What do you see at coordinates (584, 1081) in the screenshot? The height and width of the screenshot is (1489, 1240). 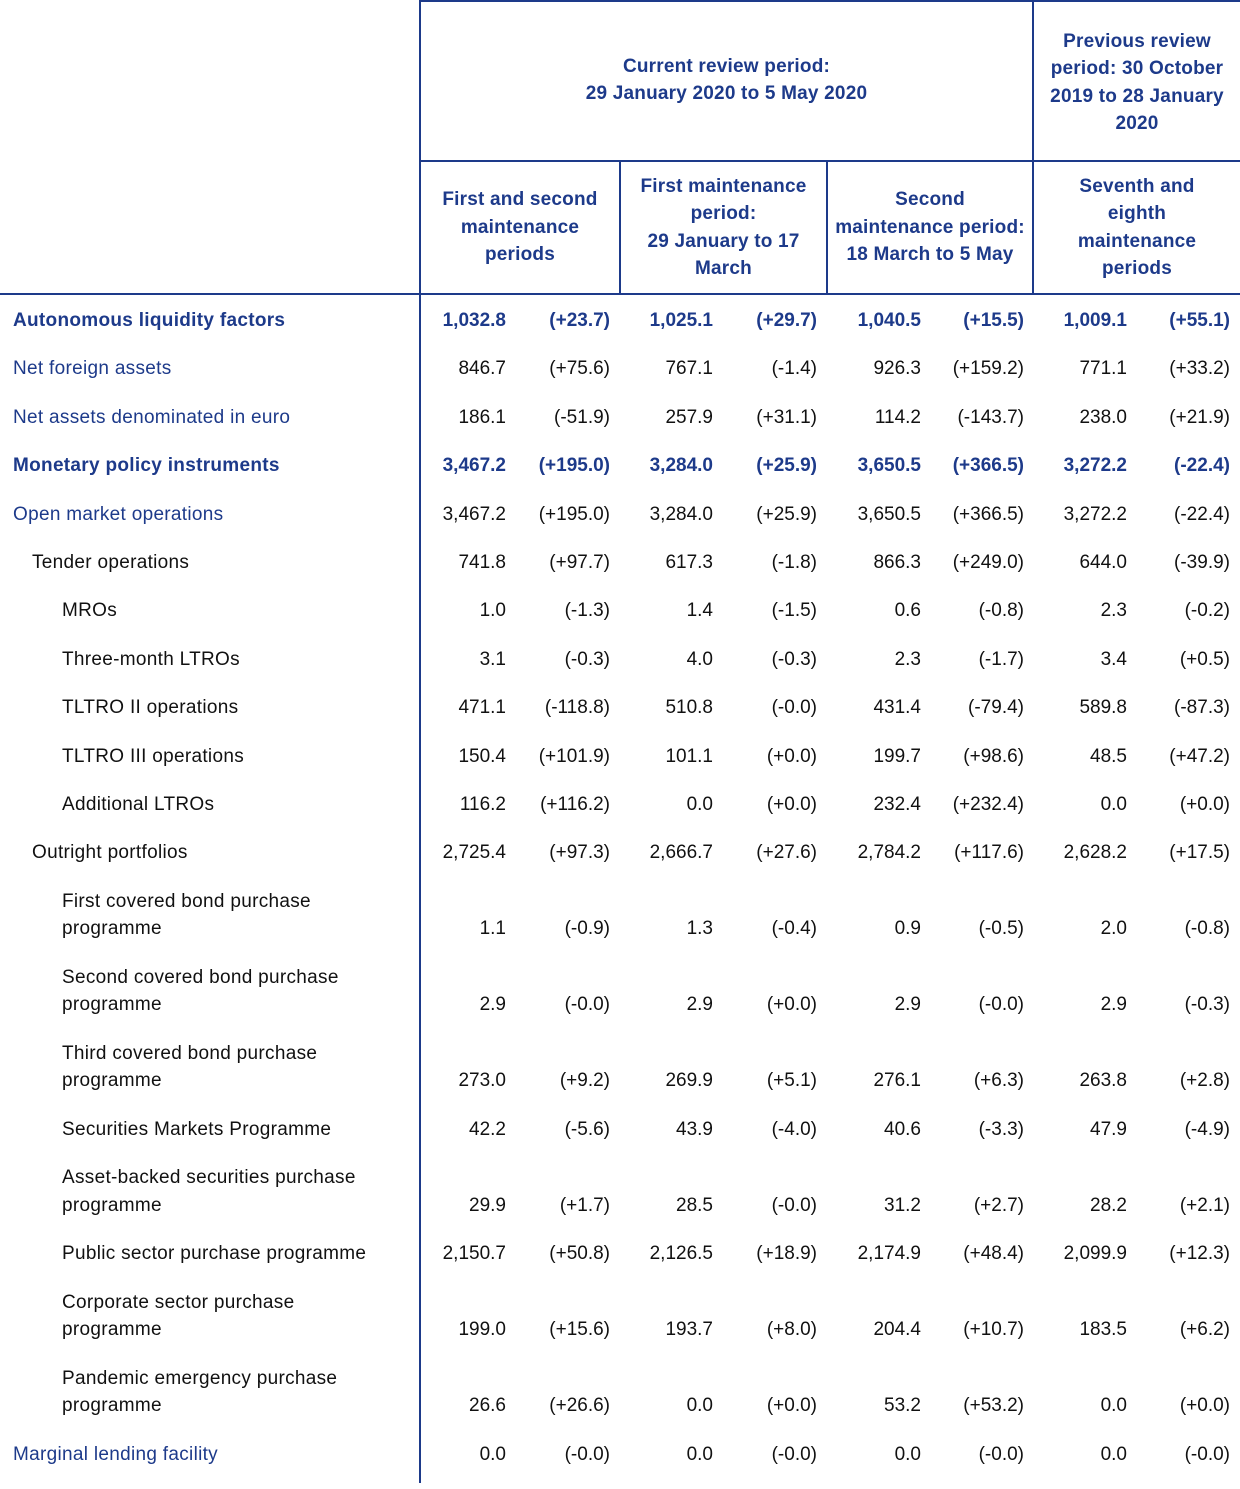 I see `cell-change: (+9.2)` at bounding box center [584, 1081].